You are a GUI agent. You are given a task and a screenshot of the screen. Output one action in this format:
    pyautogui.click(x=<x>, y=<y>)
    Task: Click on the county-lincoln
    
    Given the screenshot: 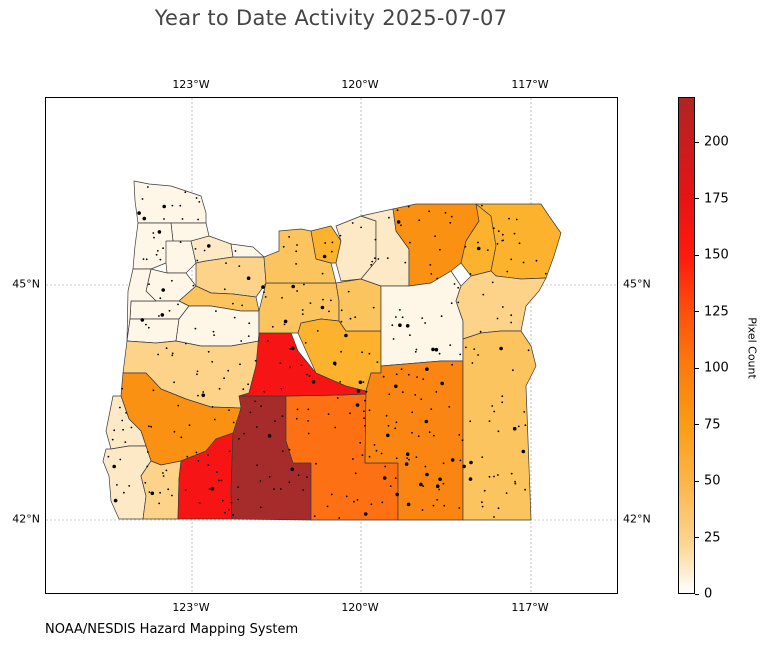 What is the action you would take?
    pyautogui.click(x=141, y=305)
    